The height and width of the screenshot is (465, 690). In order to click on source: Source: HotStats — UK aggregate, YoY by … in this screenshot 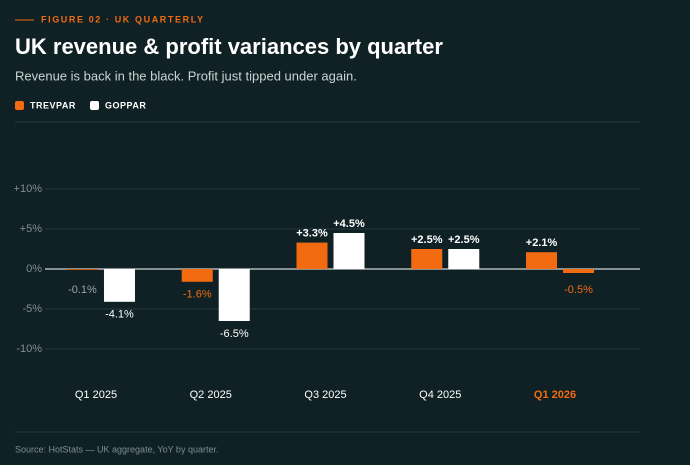, I will do `click(116, 449)`.